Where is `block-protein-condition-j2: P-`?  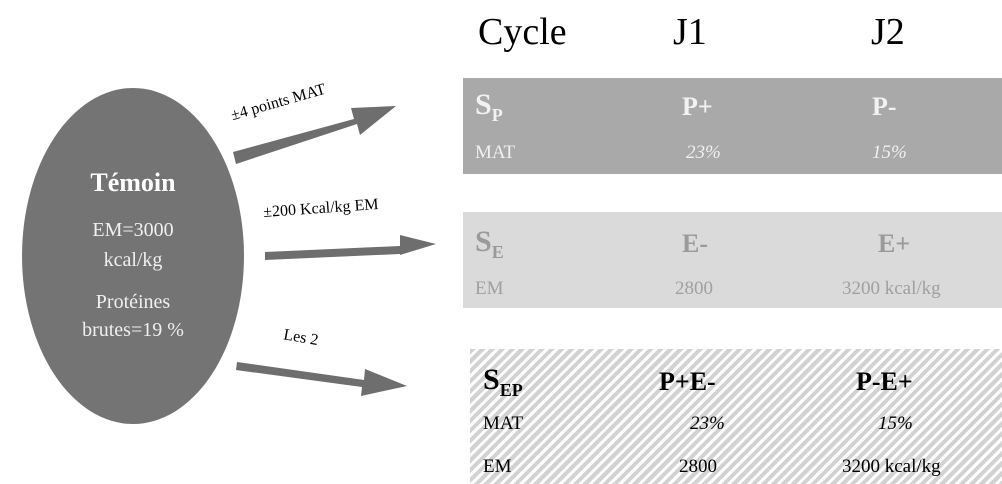
block-protein-condition-j2: P- is located at coordinates (884, 106).